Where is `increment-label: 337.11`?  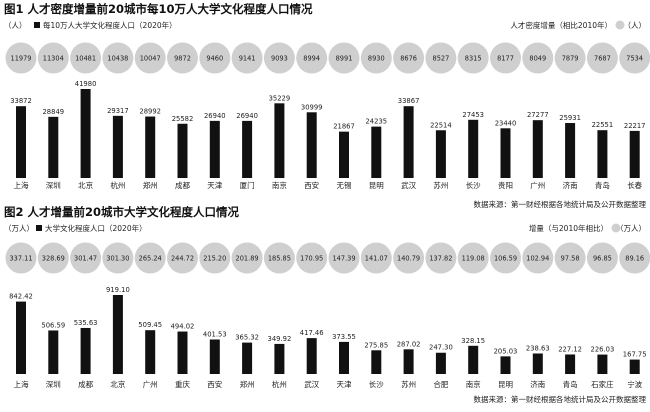
increment-label: 337.11 is located at coordinates (20, 259).